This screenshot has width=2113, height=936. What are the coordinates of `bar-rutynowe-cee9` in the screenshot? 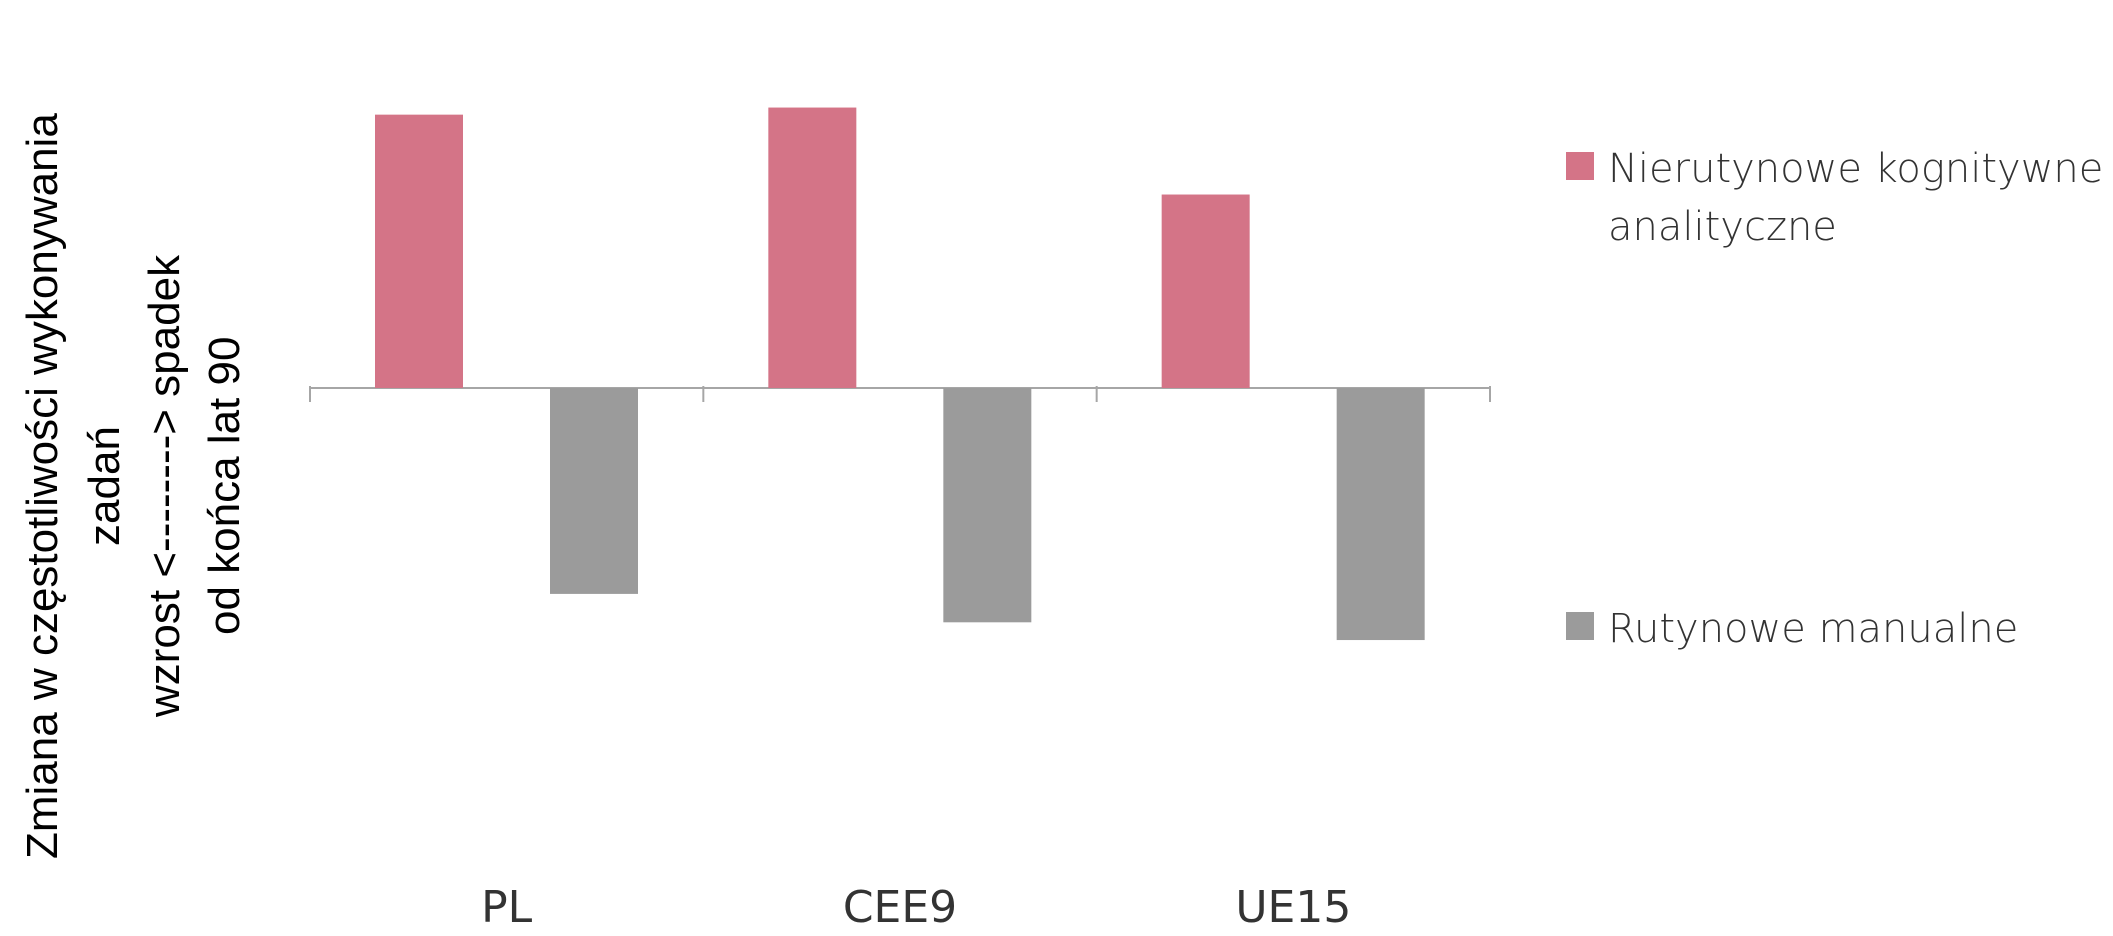 It's located at (987, 505).